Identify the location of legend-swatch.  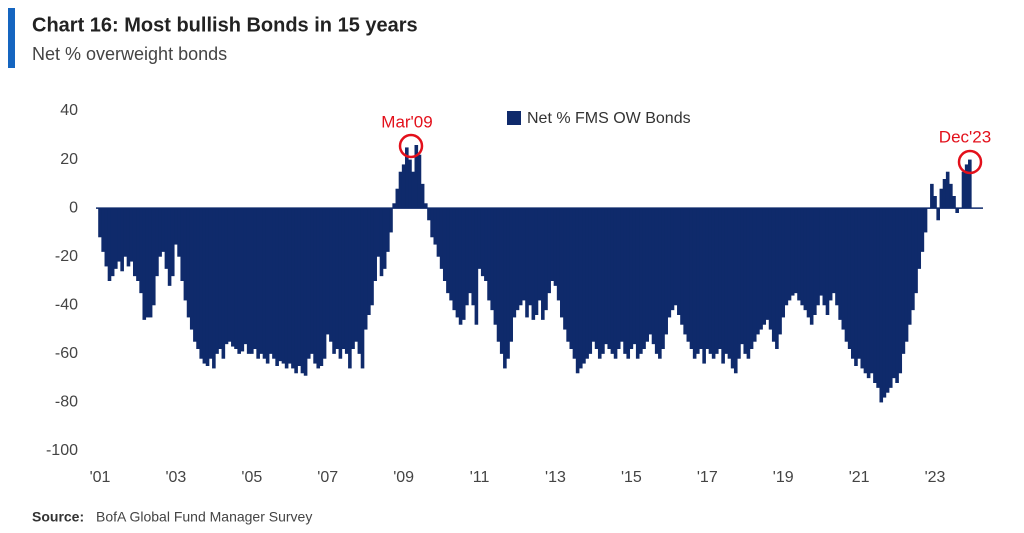
(514, 118).